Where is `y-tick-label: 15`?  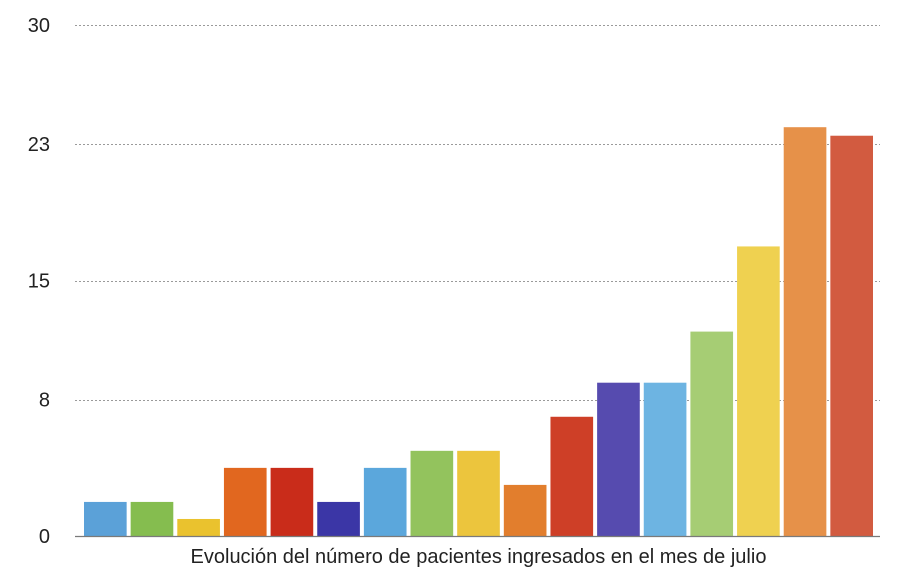 y-tick-label: 15 is located at coordinates (39, 282).